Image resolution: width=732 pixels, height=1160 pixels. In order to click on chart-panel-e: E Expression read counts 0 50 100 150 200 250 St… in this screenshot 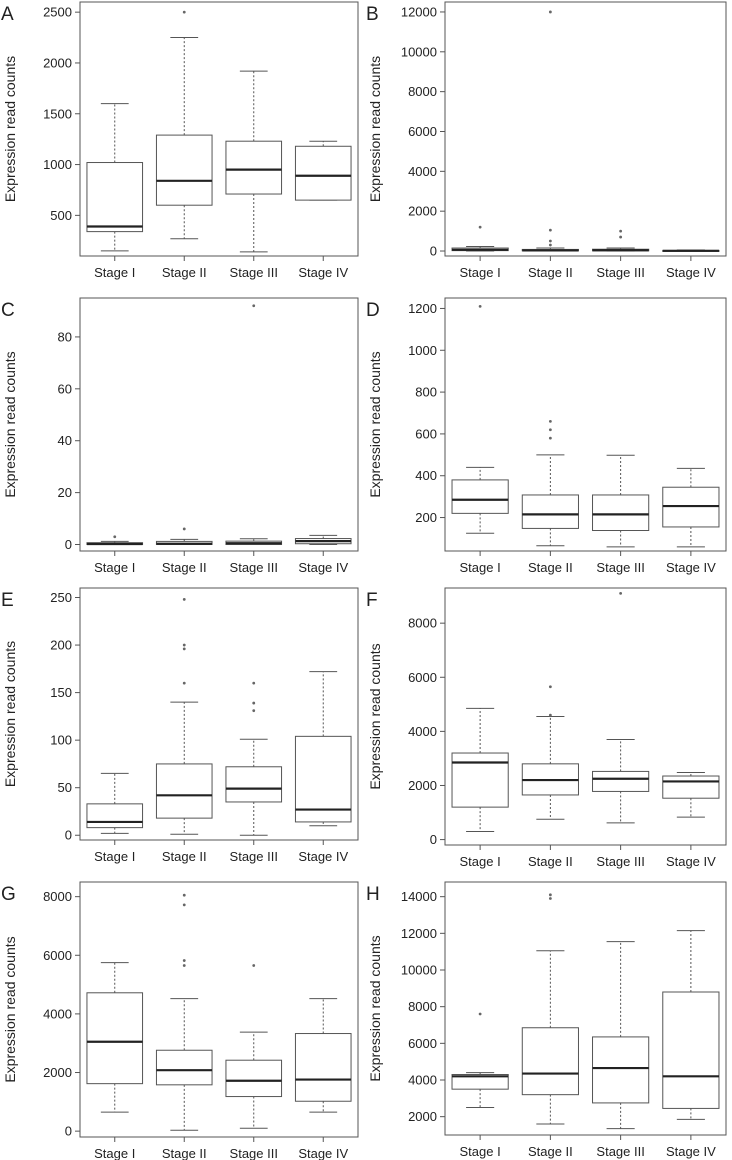, I will do `click(180, 725)`.